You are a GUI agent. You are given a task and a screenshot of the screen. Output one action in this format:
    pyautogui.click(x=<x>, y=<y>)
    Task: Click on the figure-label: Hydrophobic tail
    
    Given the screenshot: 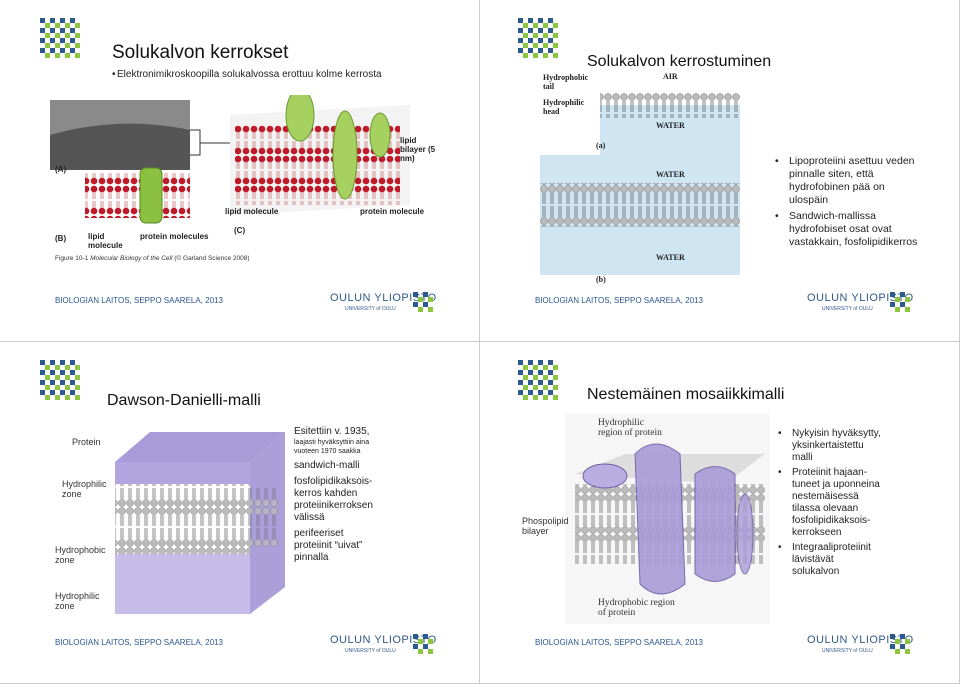 What is the action you would take?
    pyautogui.click(x=566, y=82)
    